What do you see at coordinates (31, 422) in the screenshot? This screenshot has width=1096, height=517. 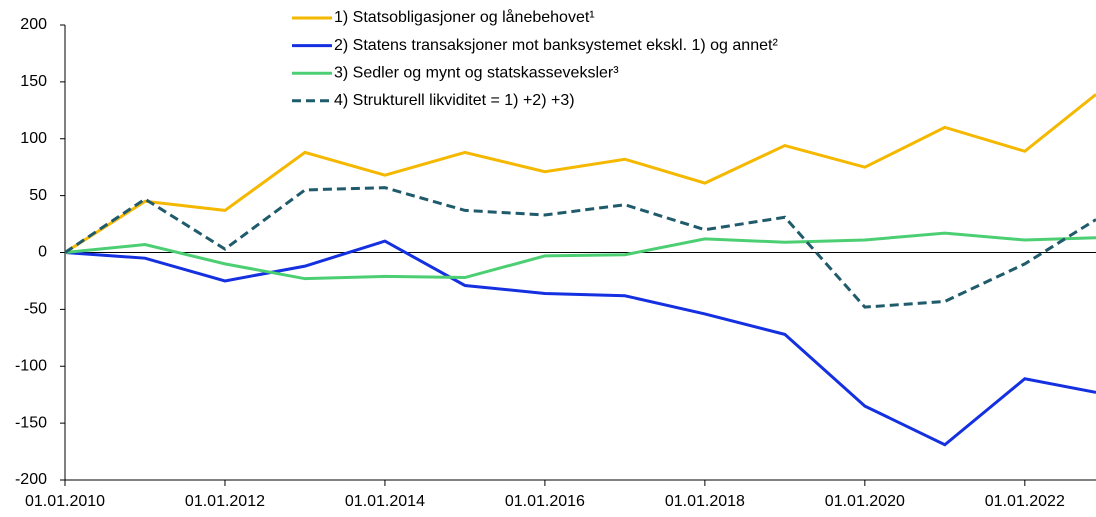 I see `y-tick-label: -150` at bounding box center [31, 422].